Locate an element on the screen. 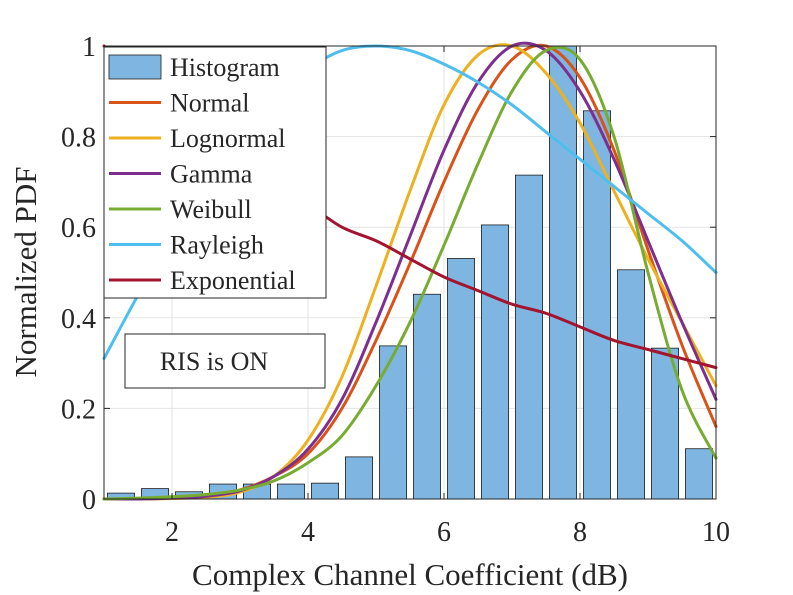 Image resolution: width=793 pixels, height=595 pixels. x-tick-label: 2 is located at coordinates (172, 532).